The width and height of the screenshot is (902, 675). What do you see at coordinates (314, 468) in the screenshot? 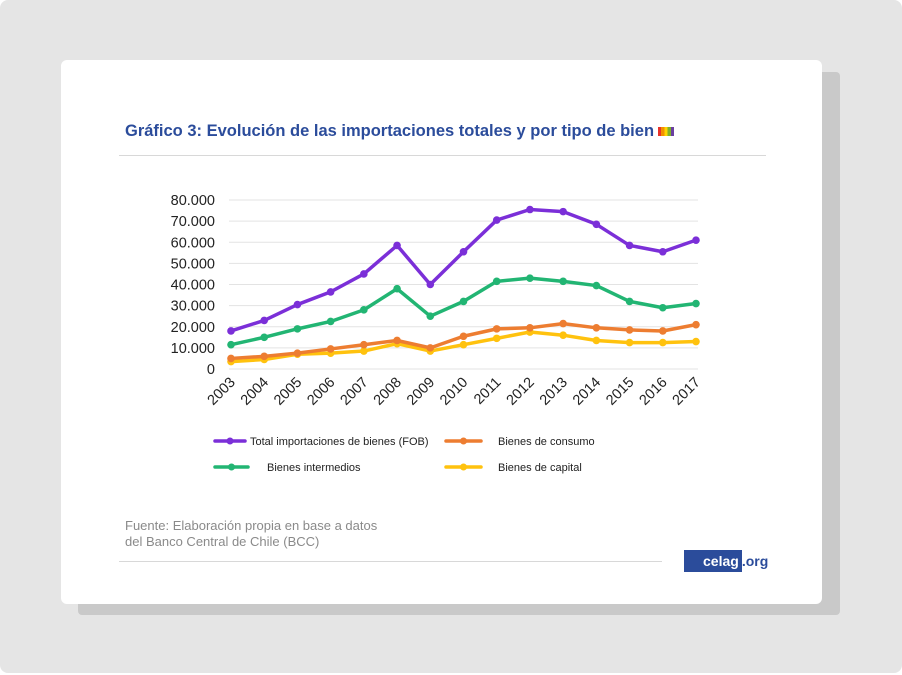
I see `legend-label: Bienes intermedios` at bounding box center [314, 468].